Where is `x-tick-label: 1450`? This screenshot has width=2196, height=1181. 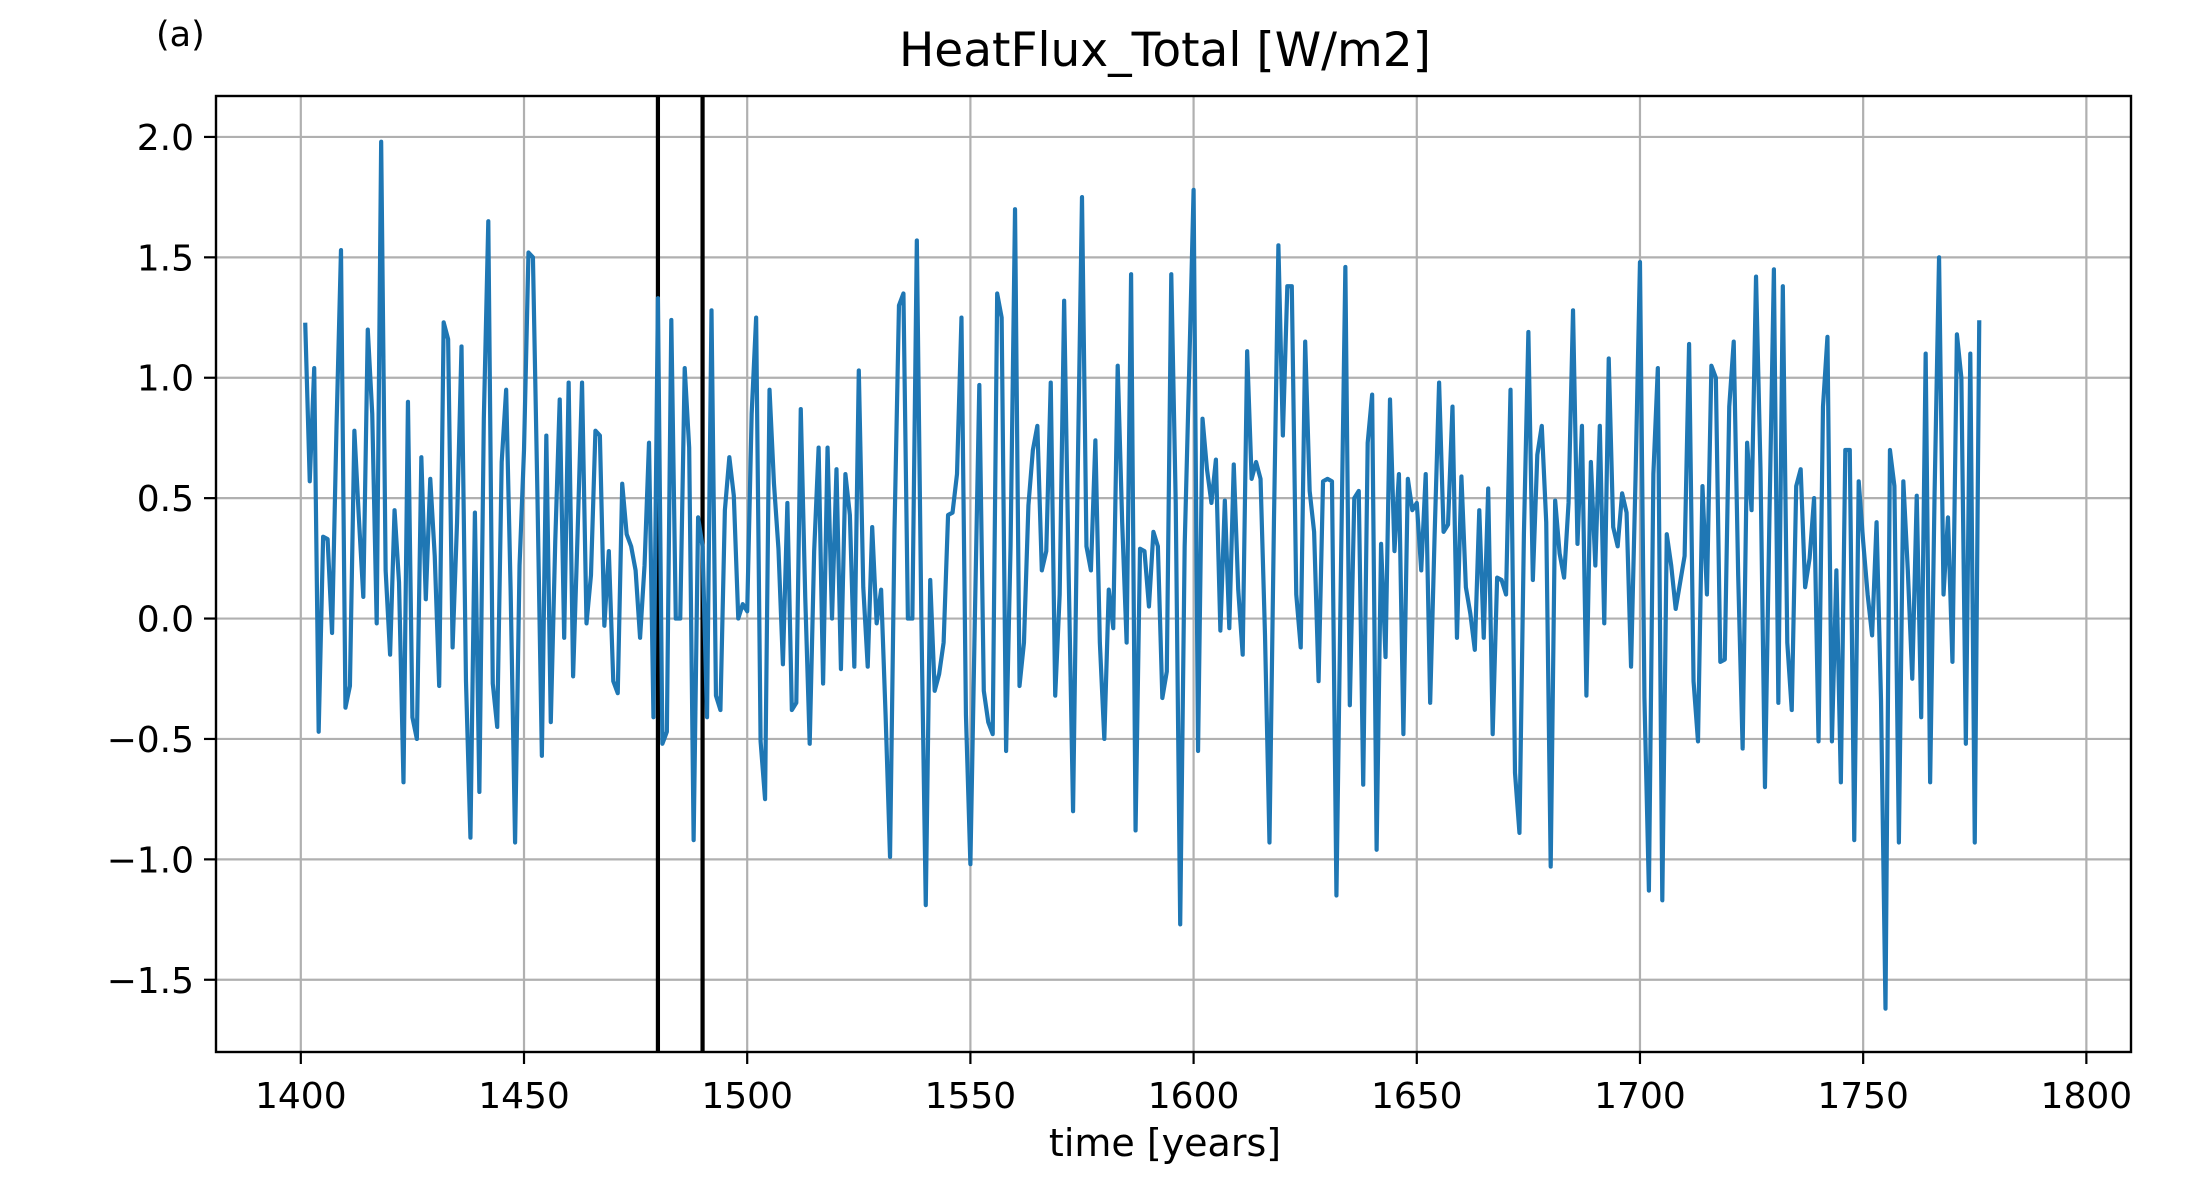 x-tick-label: 1450 is located at coordinates (524, 1096).